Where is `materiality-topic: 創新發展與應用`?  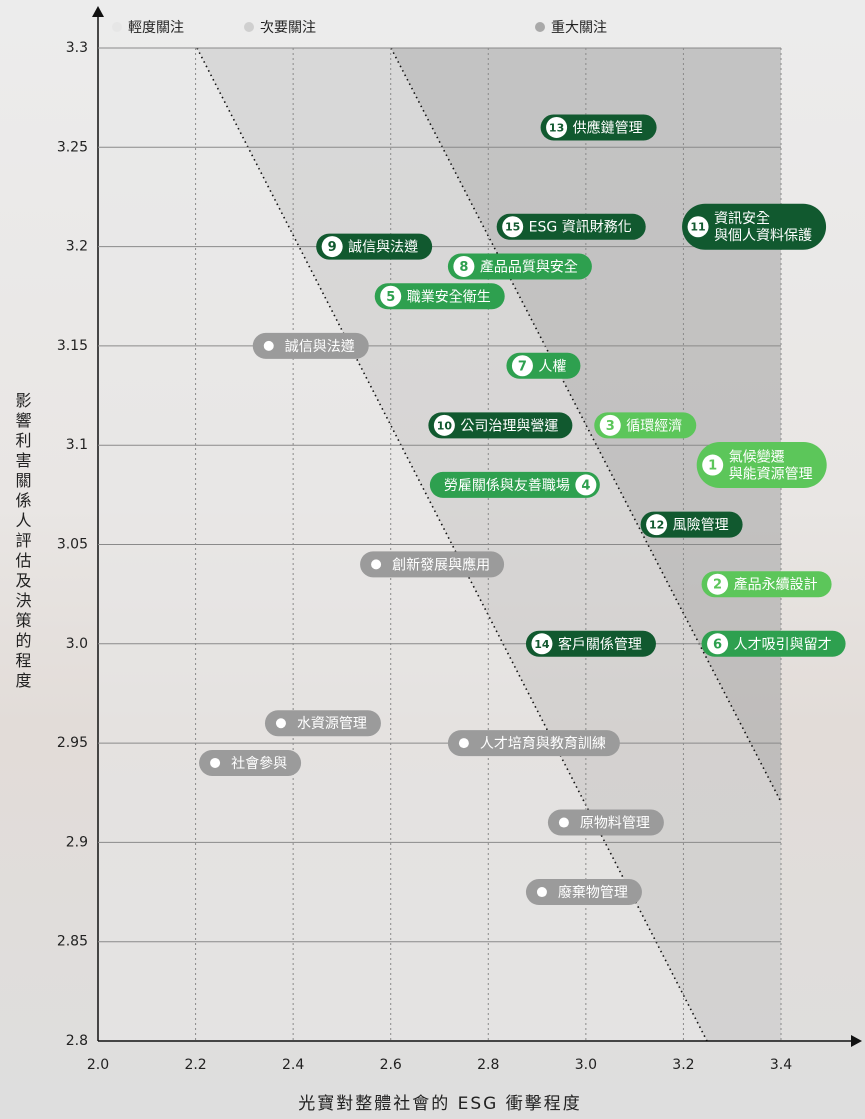 materiality-topic: 創新發展與應用 is located at coordinates (432, 564).